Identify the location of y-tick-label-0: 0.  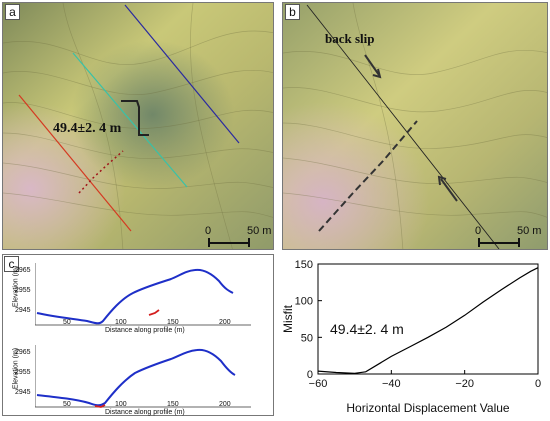
(310, 375).